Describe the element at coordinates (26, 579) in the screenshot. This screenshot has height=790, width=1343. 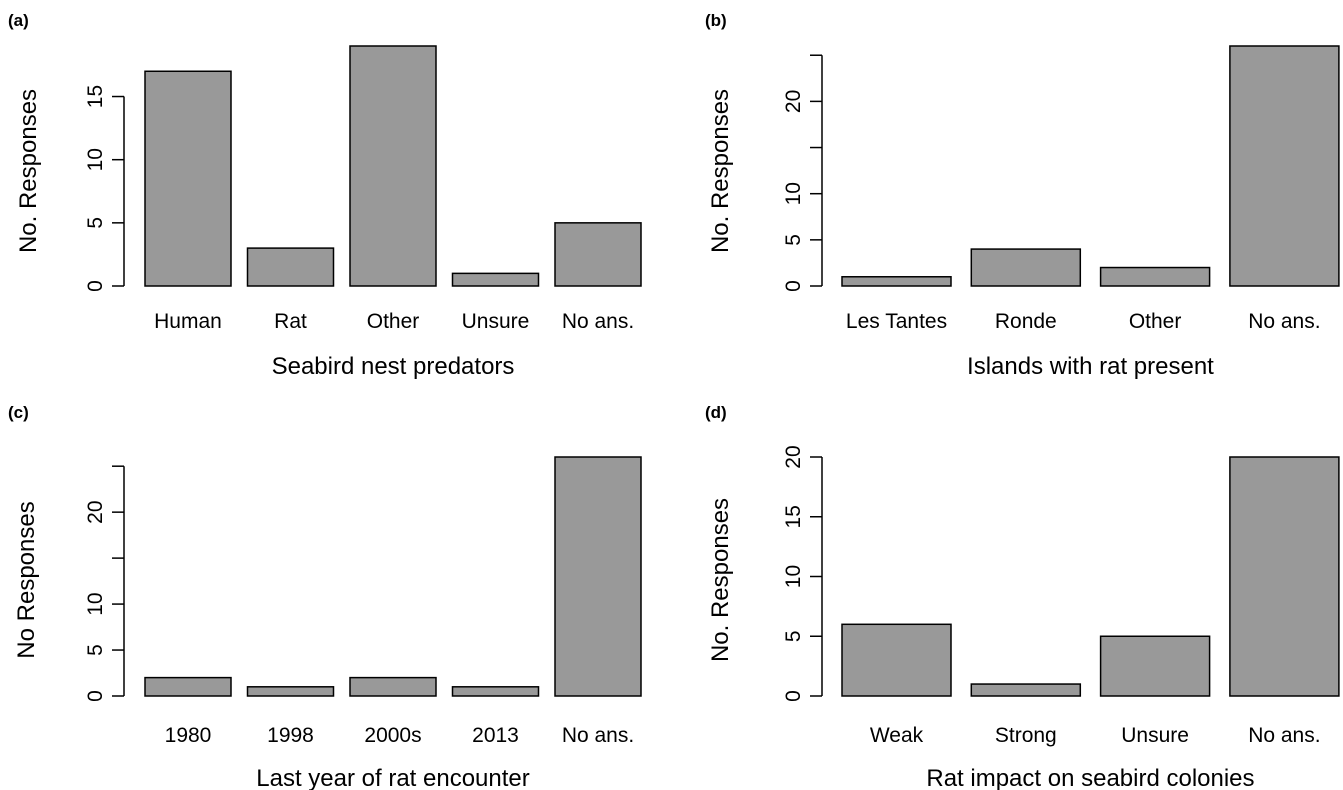
I see `y-axis-label: No Responses` at that location.